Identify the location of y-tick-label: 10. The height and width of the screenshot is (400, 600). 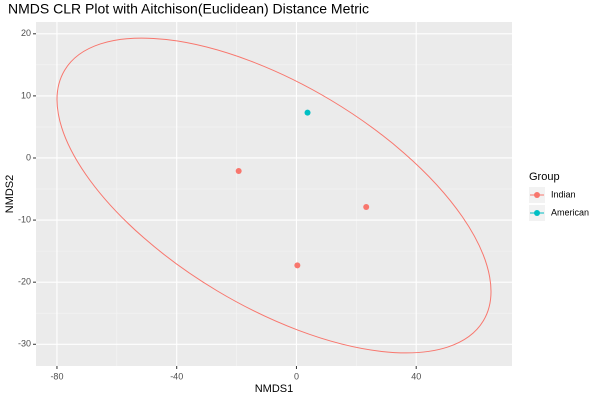
(26, 95).